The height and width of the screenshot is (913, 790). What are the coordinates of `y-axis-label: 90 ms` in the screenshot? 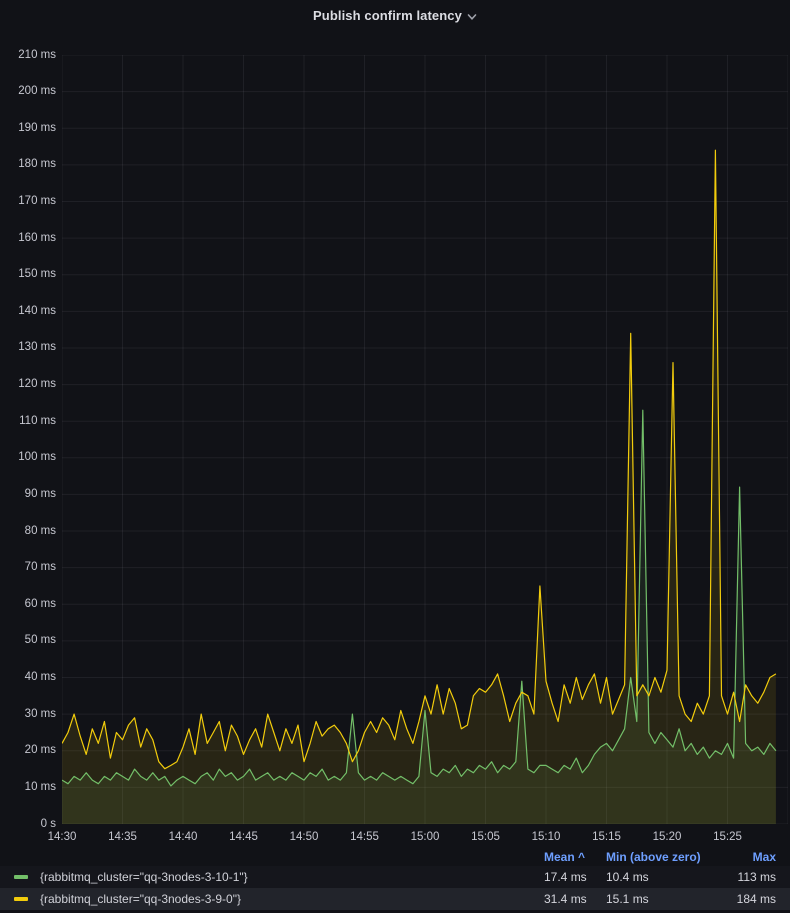 It's located at (40, 493).